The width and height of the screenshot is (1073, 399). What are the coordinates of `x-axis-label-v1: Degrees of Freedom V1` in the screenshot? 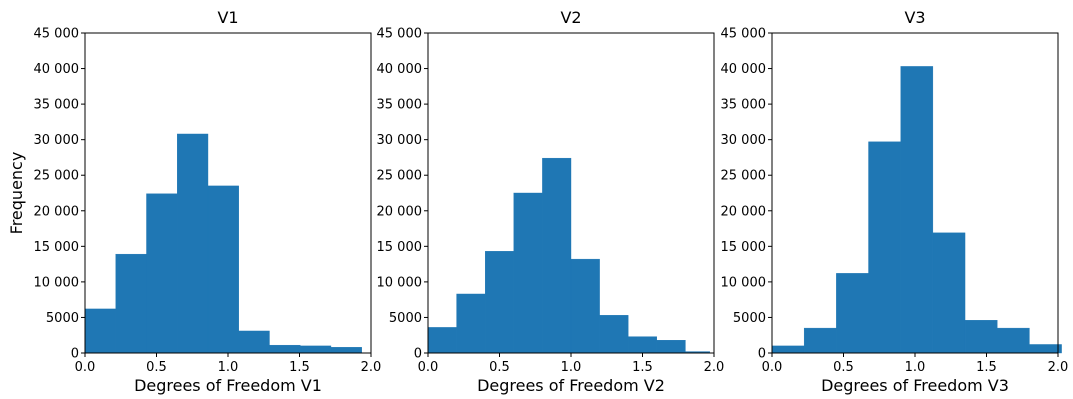 It's located at (228, 385).